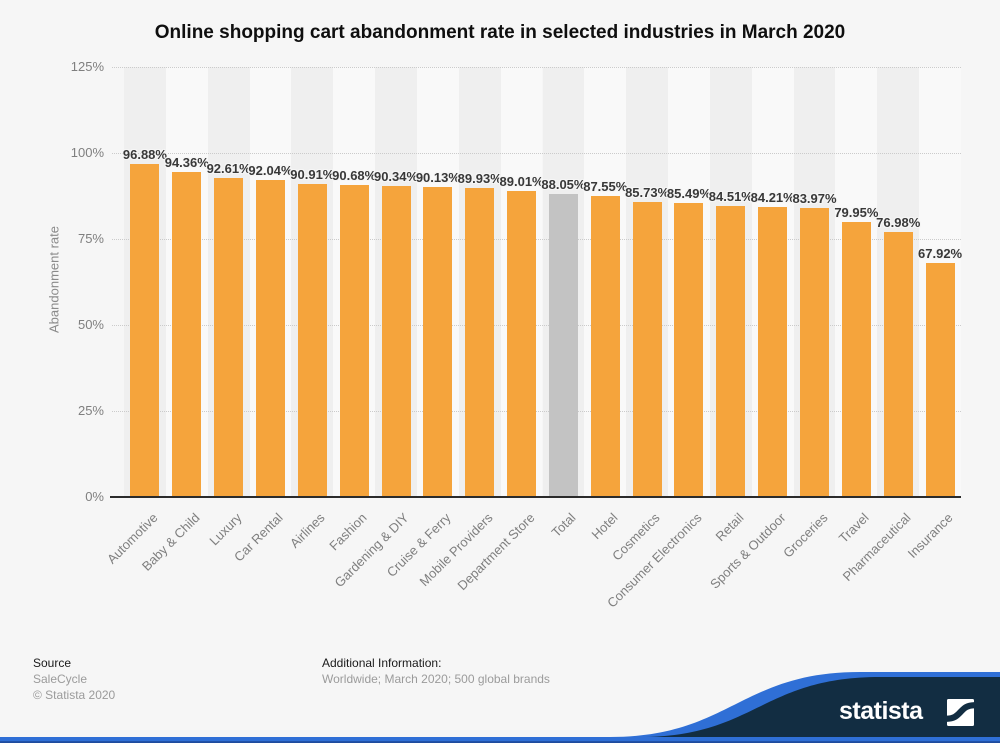  I want to click on statista-wordmark: statista, so click(881, 711).